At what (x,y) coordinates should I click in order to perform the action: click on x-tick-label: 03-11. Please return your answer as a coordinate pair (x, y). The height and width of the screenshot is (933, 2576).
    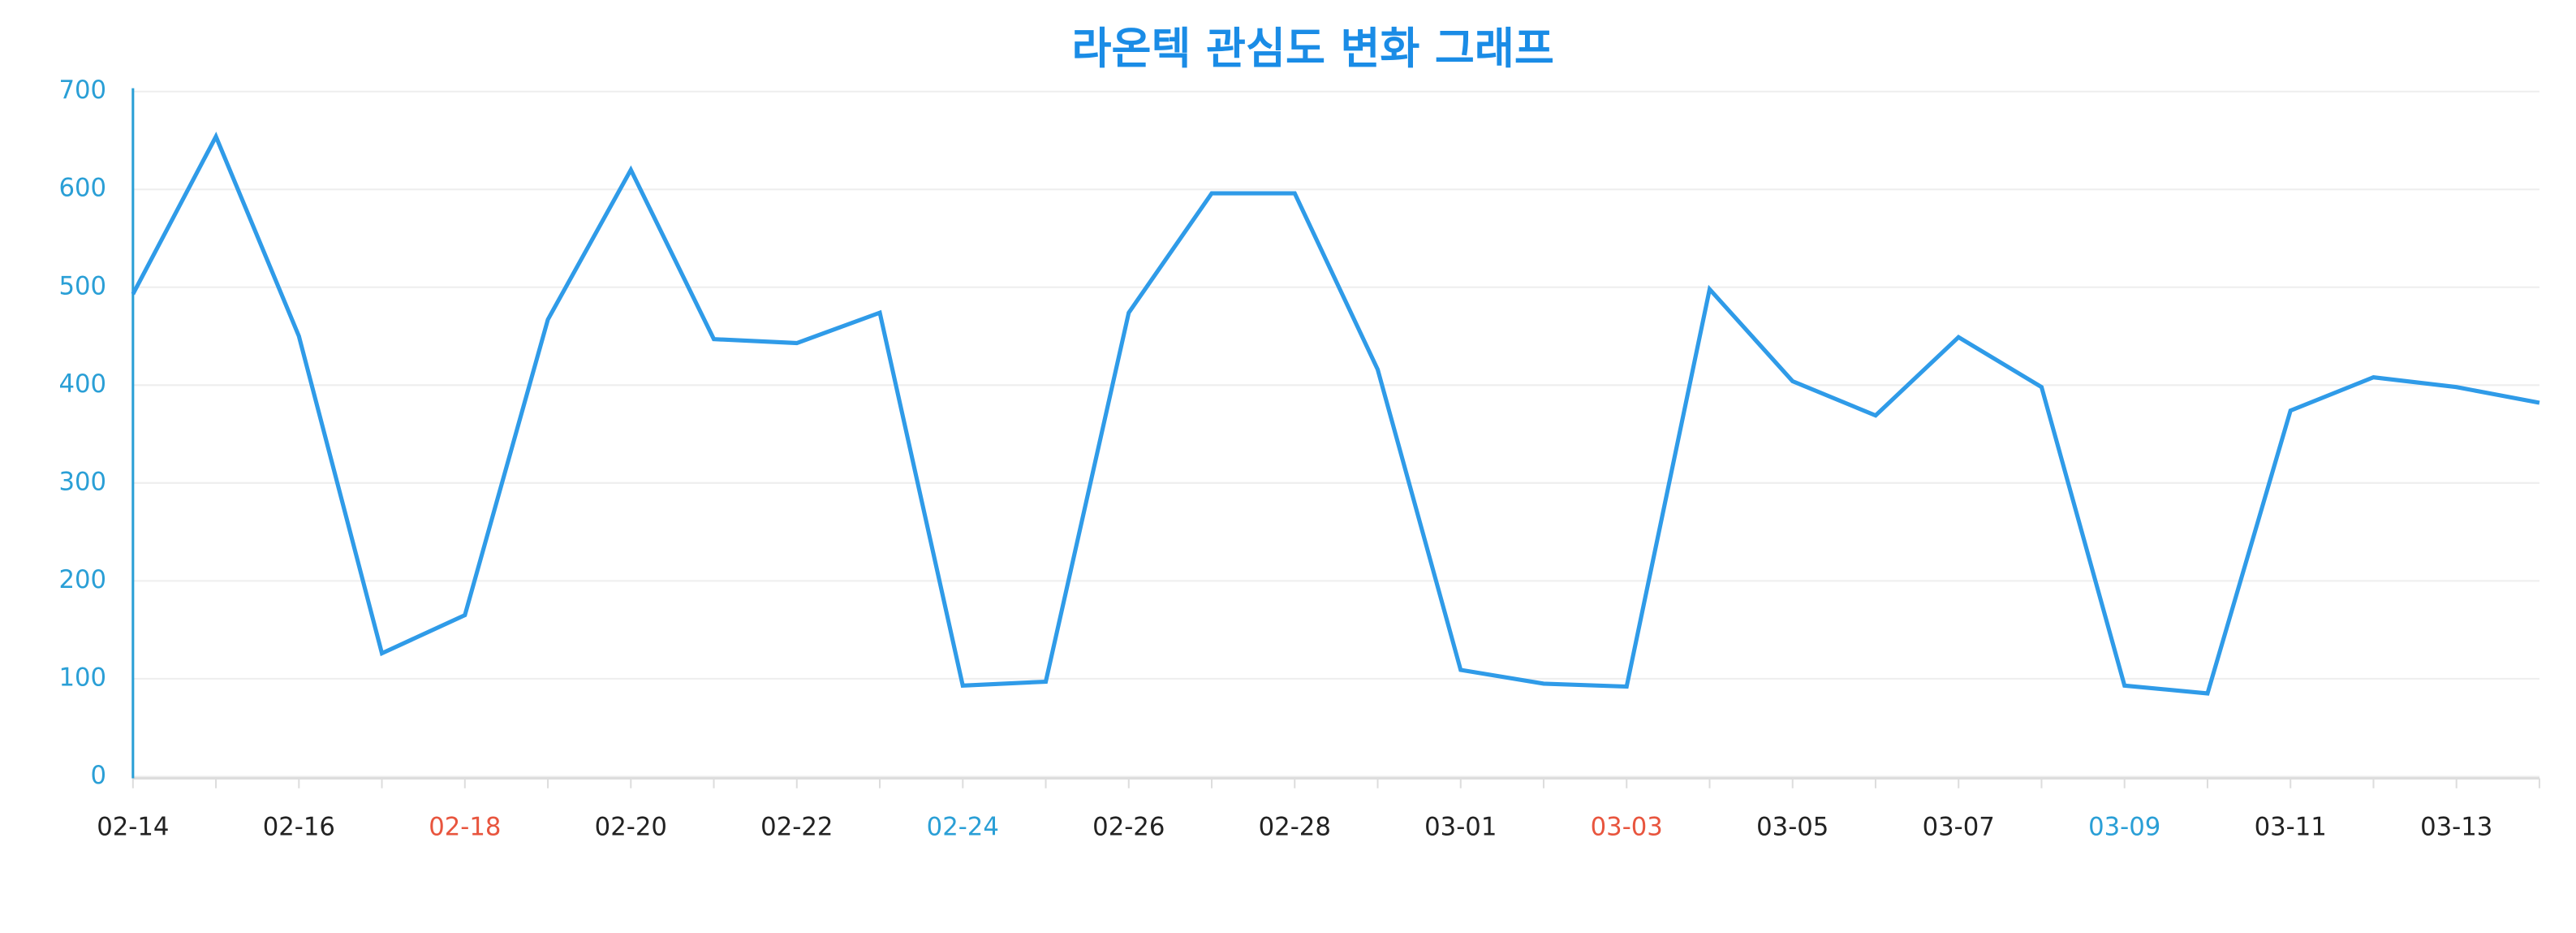
    Looking at the image, I should click on (2291, 826).